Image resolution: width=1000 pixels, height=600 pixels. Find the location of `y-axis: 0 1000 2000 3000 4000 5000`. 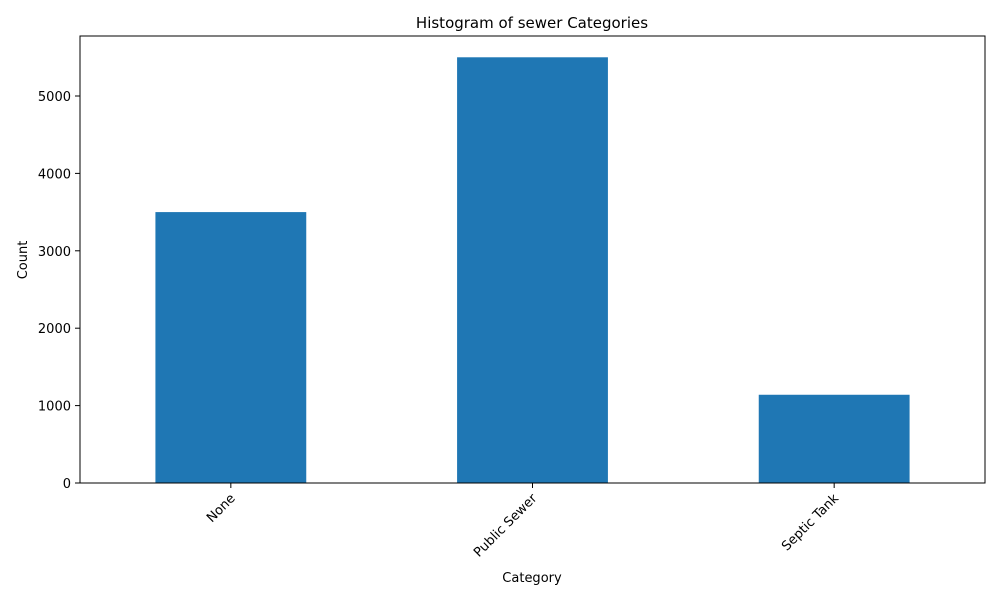

y-axis: 0 1000 2000 3000 4000 5000 is located at coordinates (59, 291).